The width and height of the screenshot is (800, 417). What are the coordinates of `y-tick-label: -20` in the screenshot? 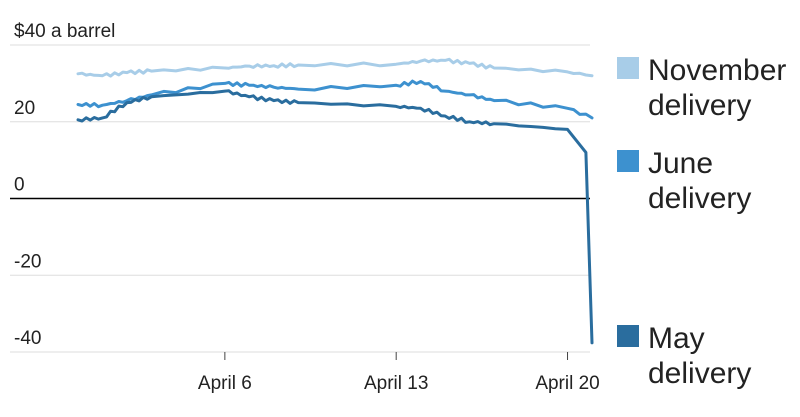 It's located at (27, 261).